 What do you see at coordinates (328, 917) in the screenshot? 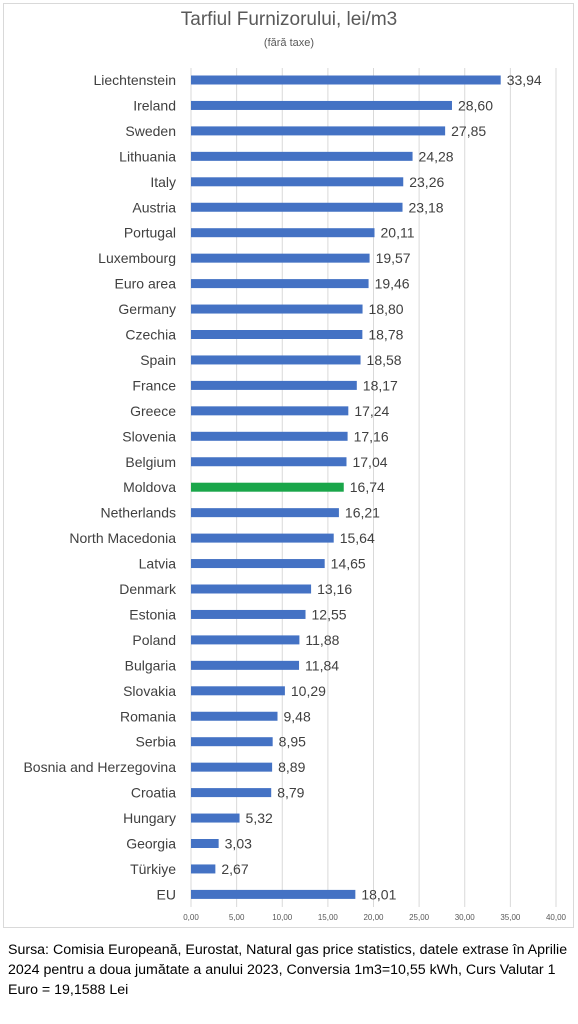
I see `x-tick-label: 15,00` at bounding box center [328, 917].